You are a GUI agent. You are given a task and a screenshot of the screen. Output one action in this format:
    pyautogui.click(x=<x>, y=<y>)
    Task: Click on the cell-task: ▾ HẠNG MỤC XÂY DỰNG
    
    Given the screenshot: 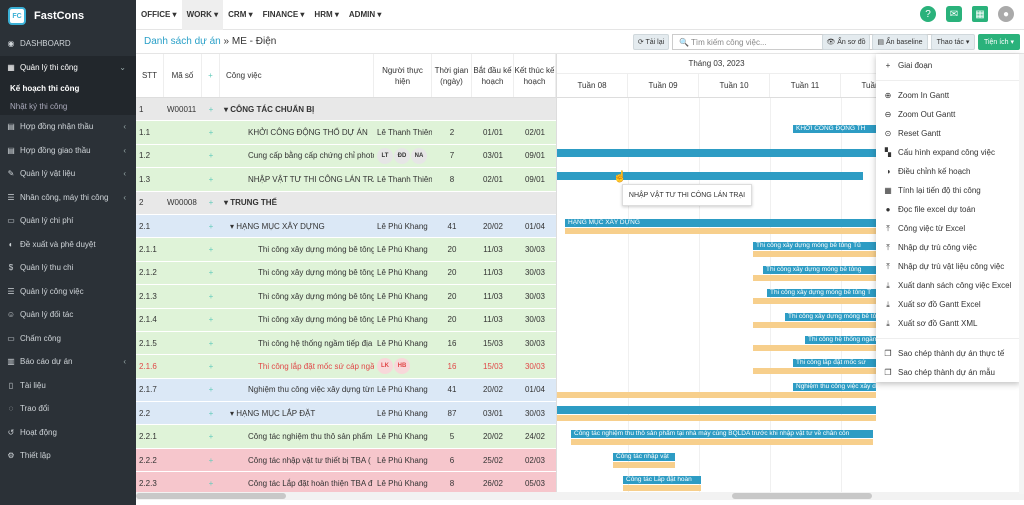 What is the action you would take?
    pyautogui.click(x=277, y=226)
    